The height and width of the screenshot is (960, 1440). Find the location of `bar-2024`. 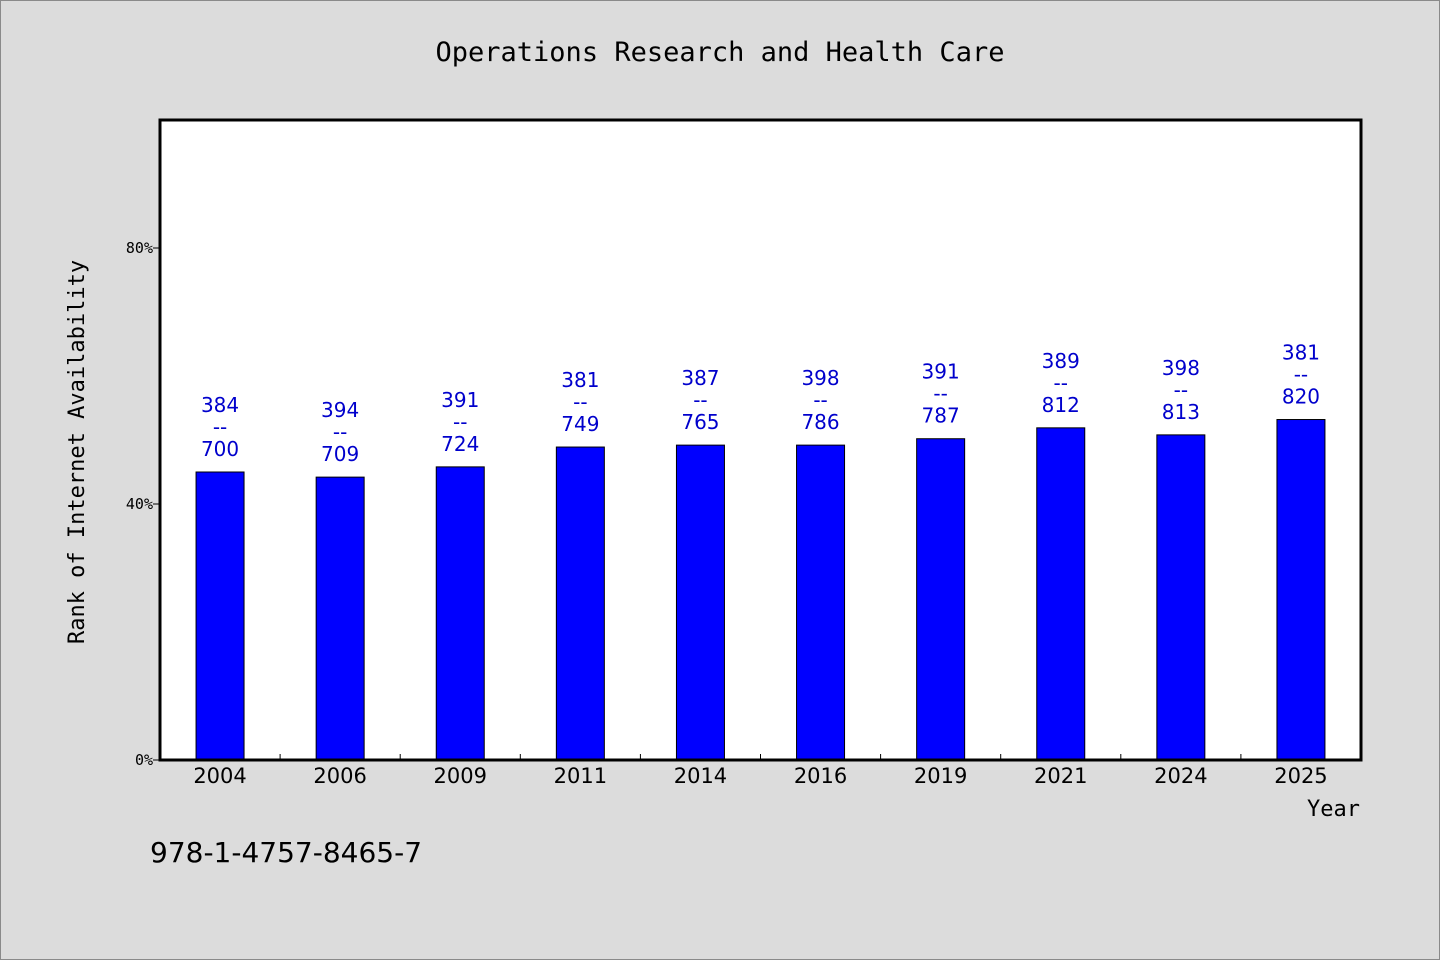

bar-2024 is located at coordinates (1181, 597).